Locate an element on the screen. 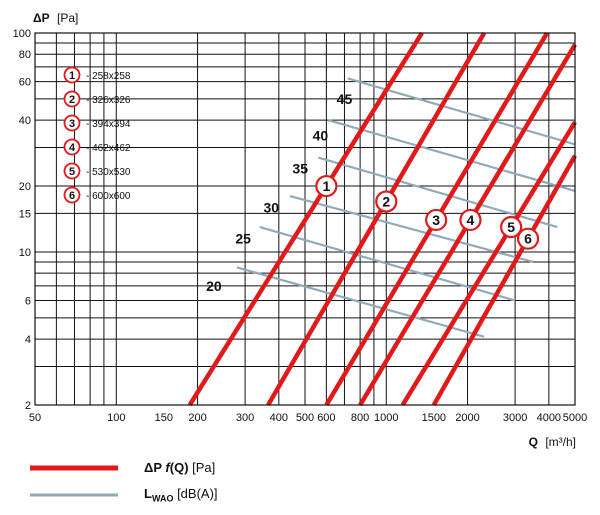 This screenshot has height=515, width=600. legend-label-noise: LWAO [dB(A)] is located at coordinates (181, 495).